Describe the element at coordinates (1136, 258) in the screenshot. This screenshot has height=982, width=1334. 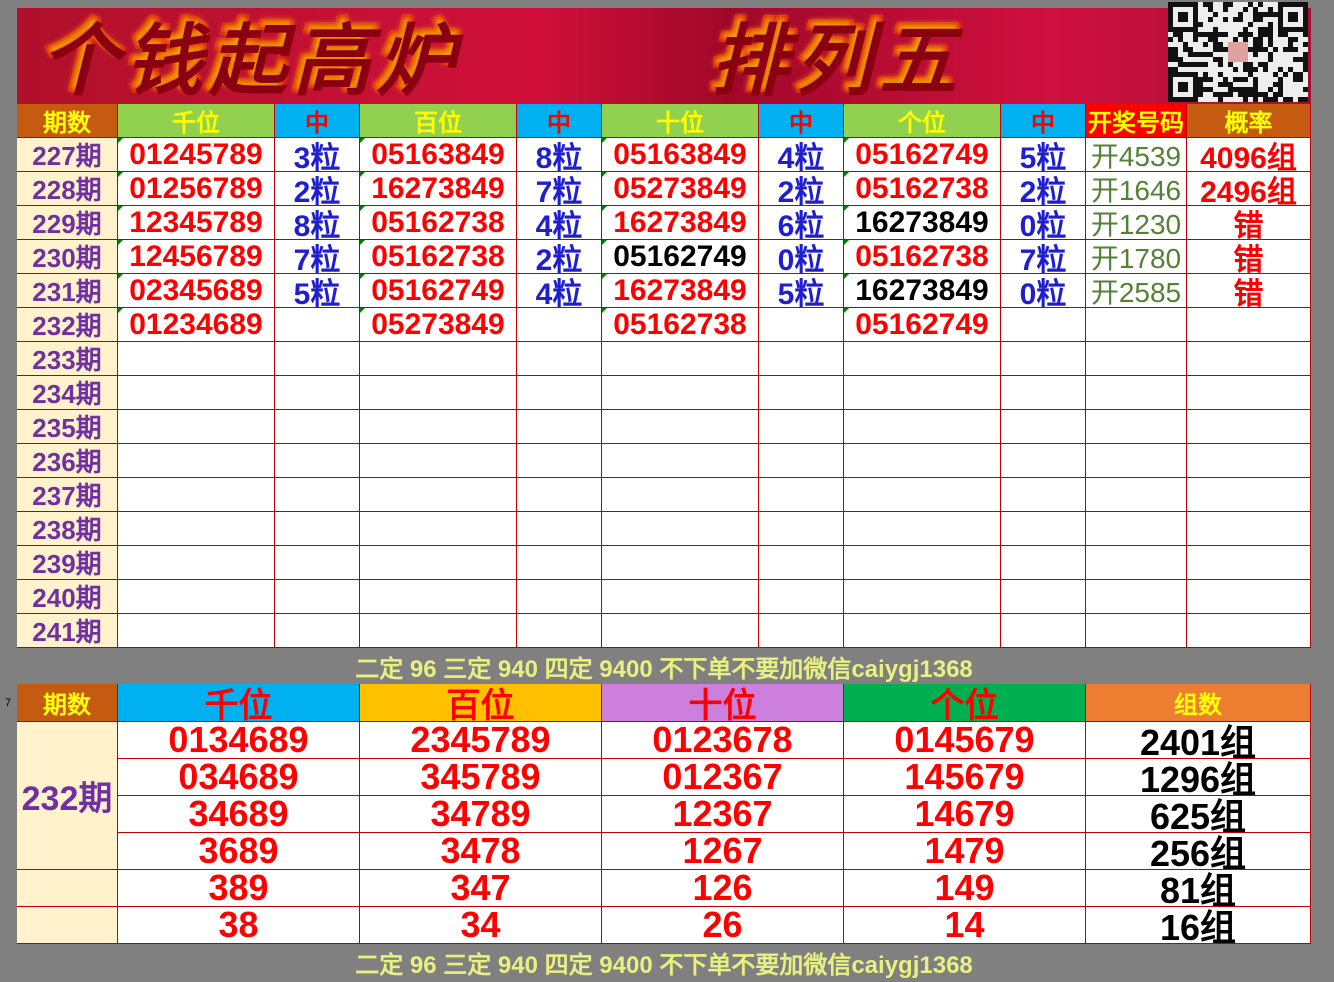
I see `draw-number-cell-text: 开1780` at that location.